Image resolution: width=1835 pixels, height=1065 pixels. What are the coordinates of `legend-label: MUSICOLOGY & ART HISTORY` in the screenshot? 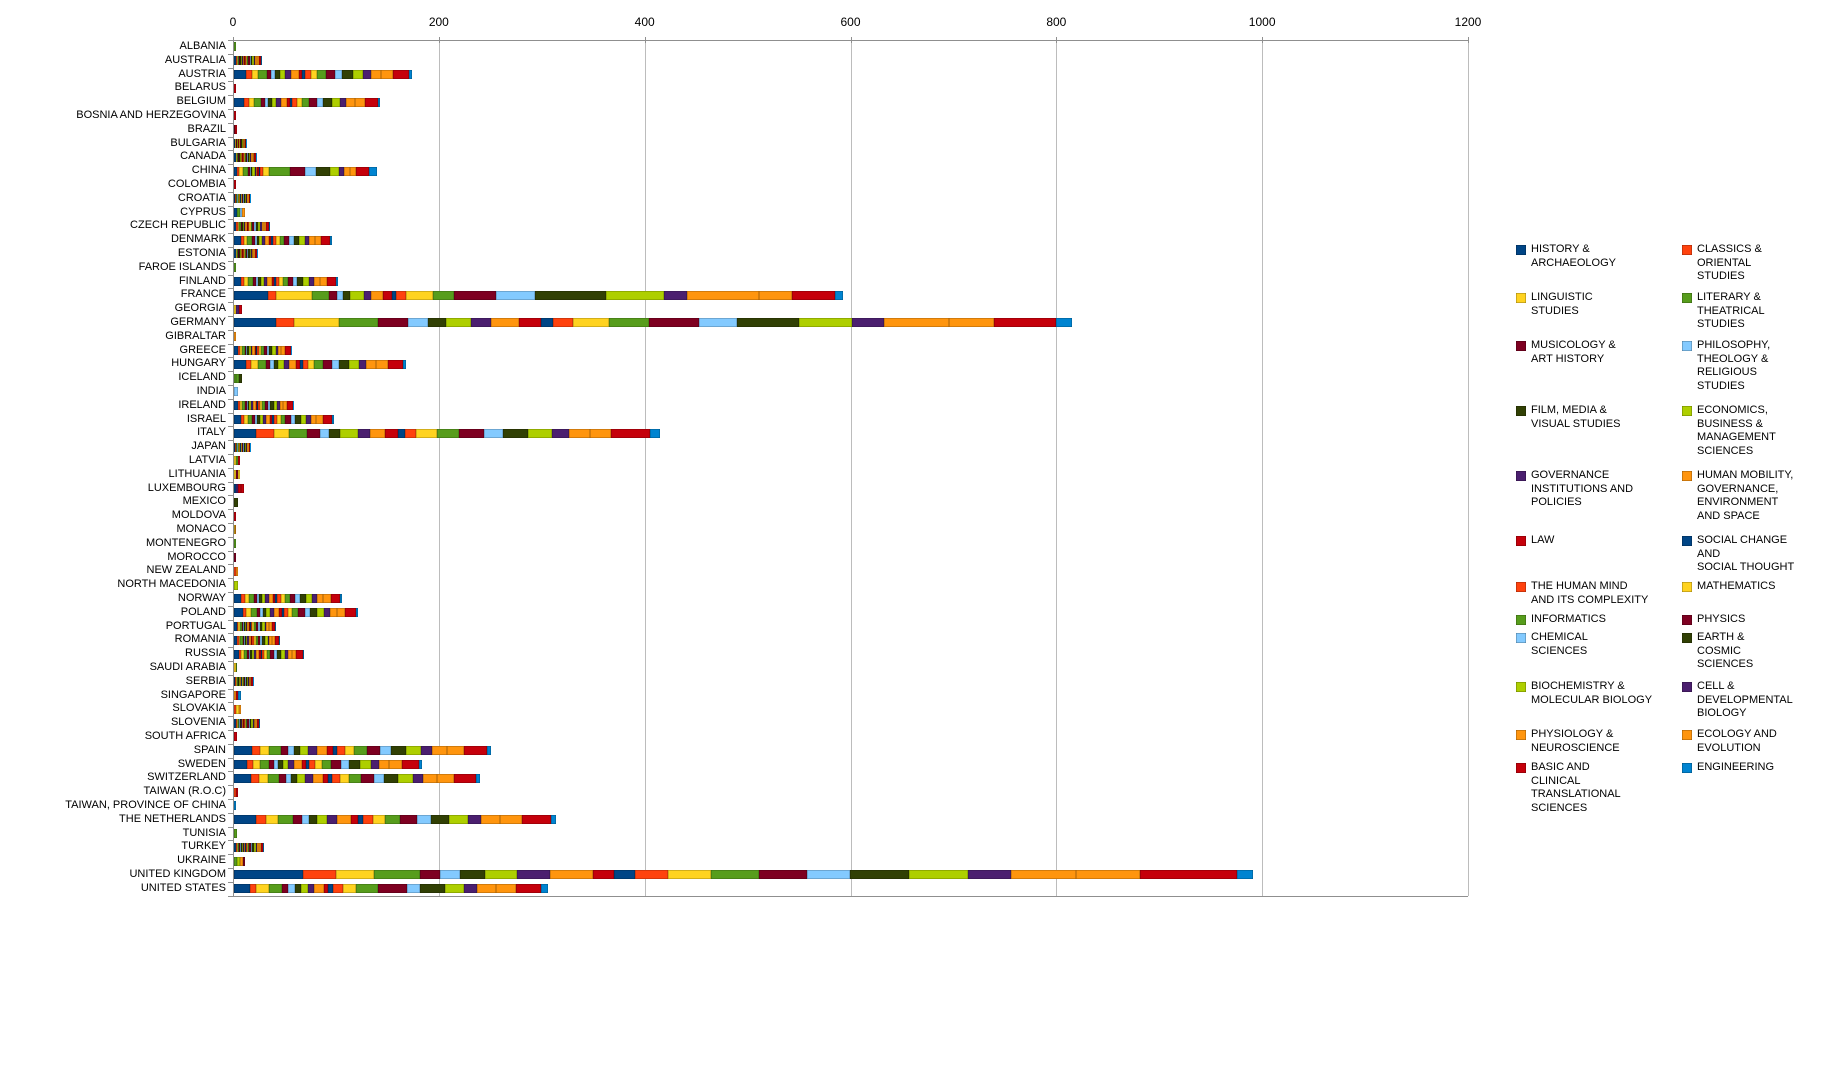 It's located at (1573, 352).